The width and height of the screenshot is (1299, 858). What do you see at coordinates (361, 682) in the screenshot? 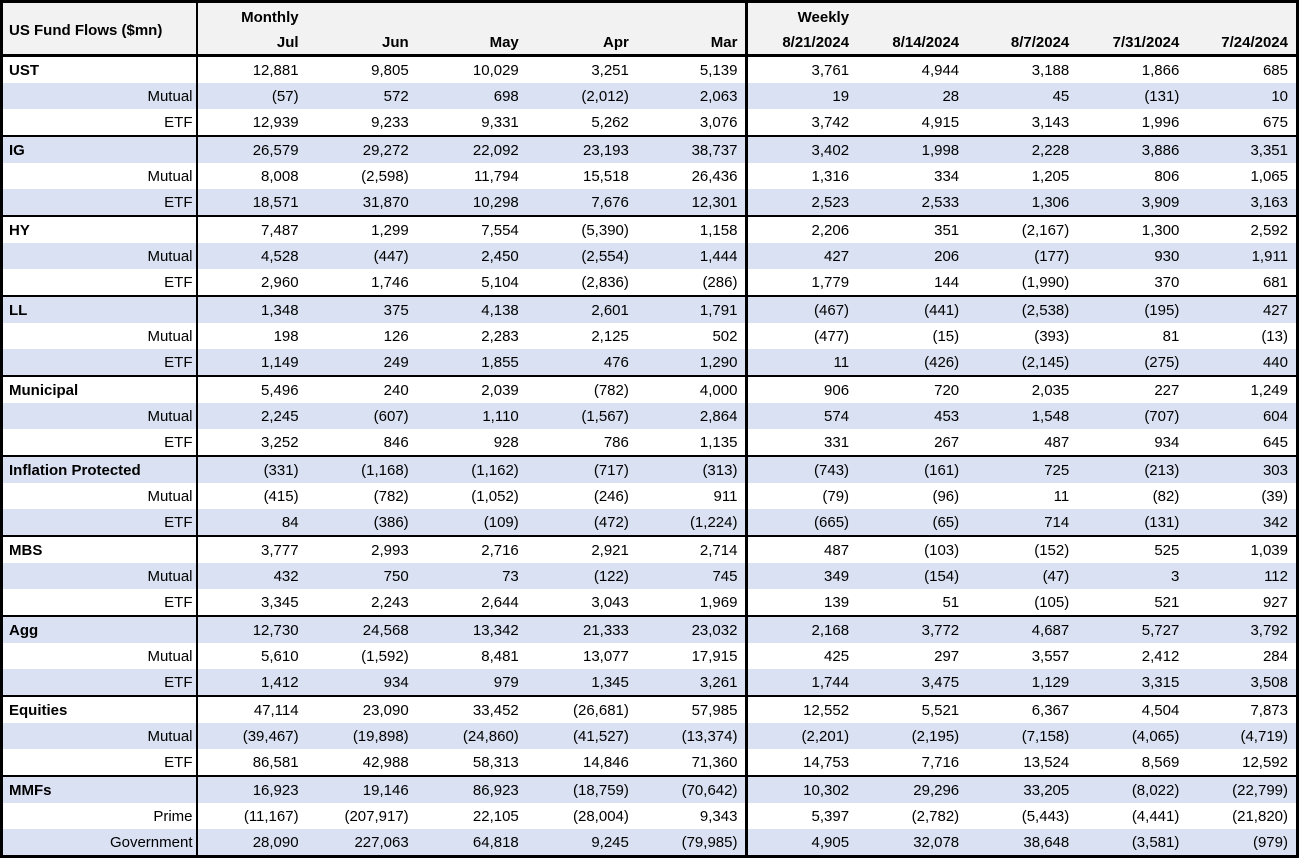
I see `monthly-value-cell: 934` at bounding box center [361, 682].